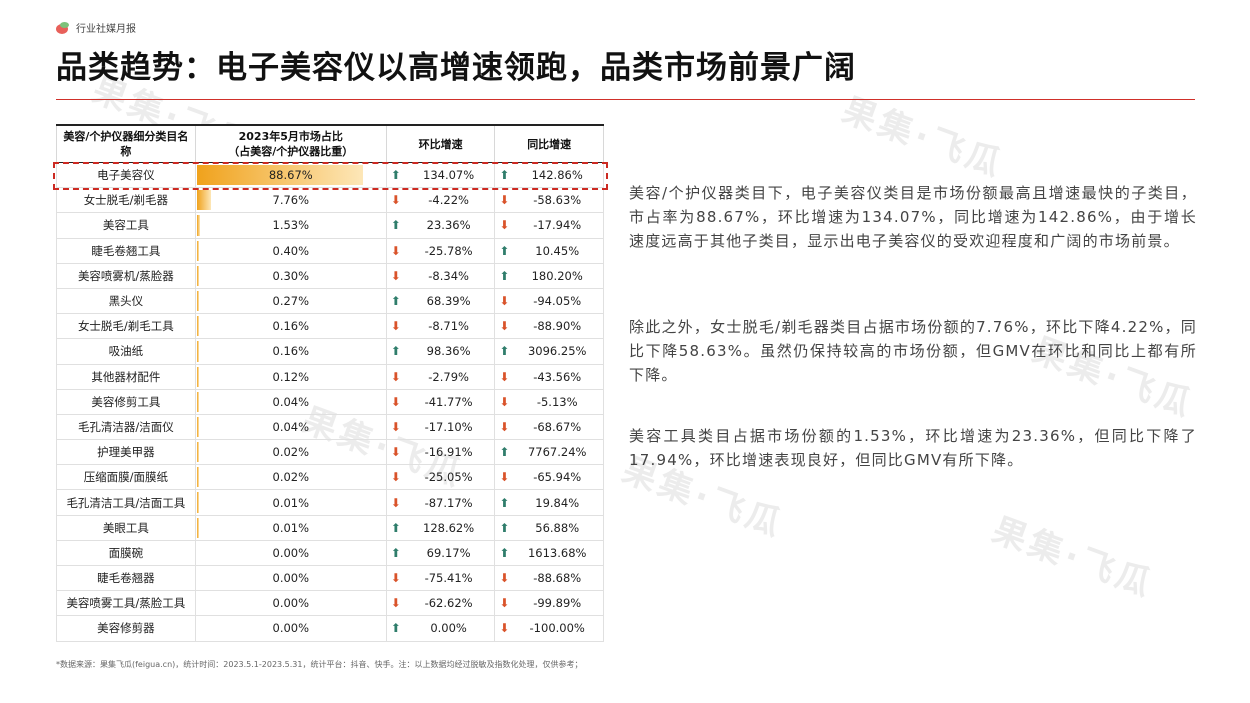 This screenshot has height=703, width=1250. Describe the element at coordinates (549, 376) in the screenshot. I see `yoy-change-cell: ⬇ -43.56%` at that location.